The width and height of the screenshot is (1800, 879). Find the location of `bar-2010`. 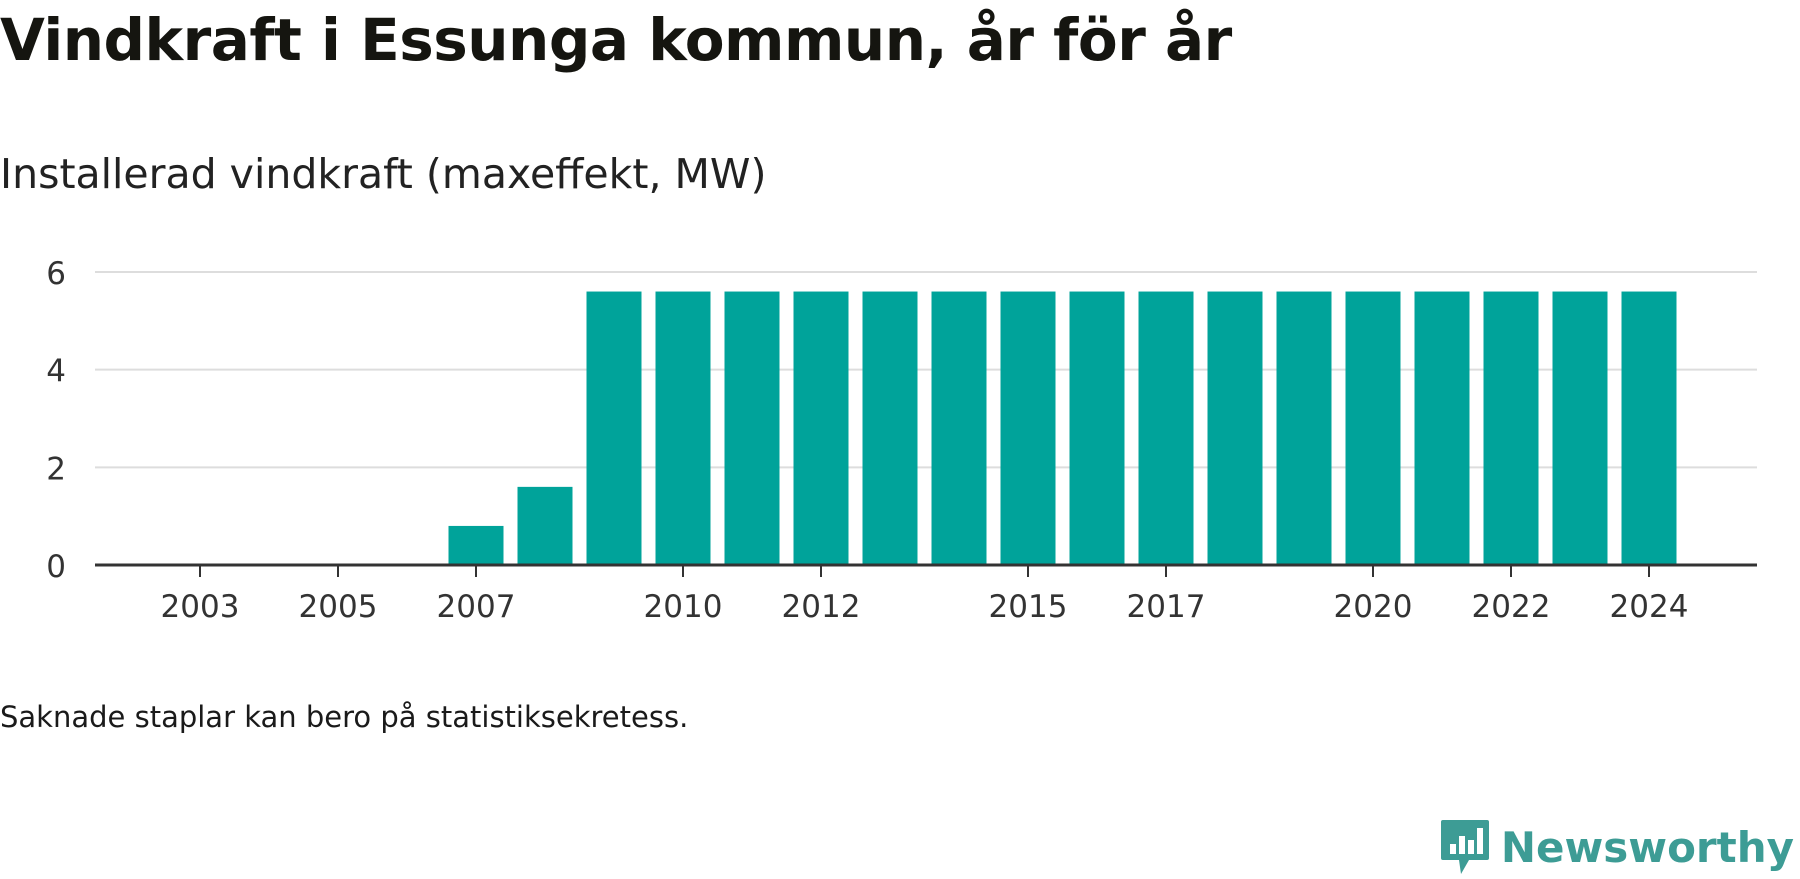

bar-2010 is located at coordinates (683, 428).